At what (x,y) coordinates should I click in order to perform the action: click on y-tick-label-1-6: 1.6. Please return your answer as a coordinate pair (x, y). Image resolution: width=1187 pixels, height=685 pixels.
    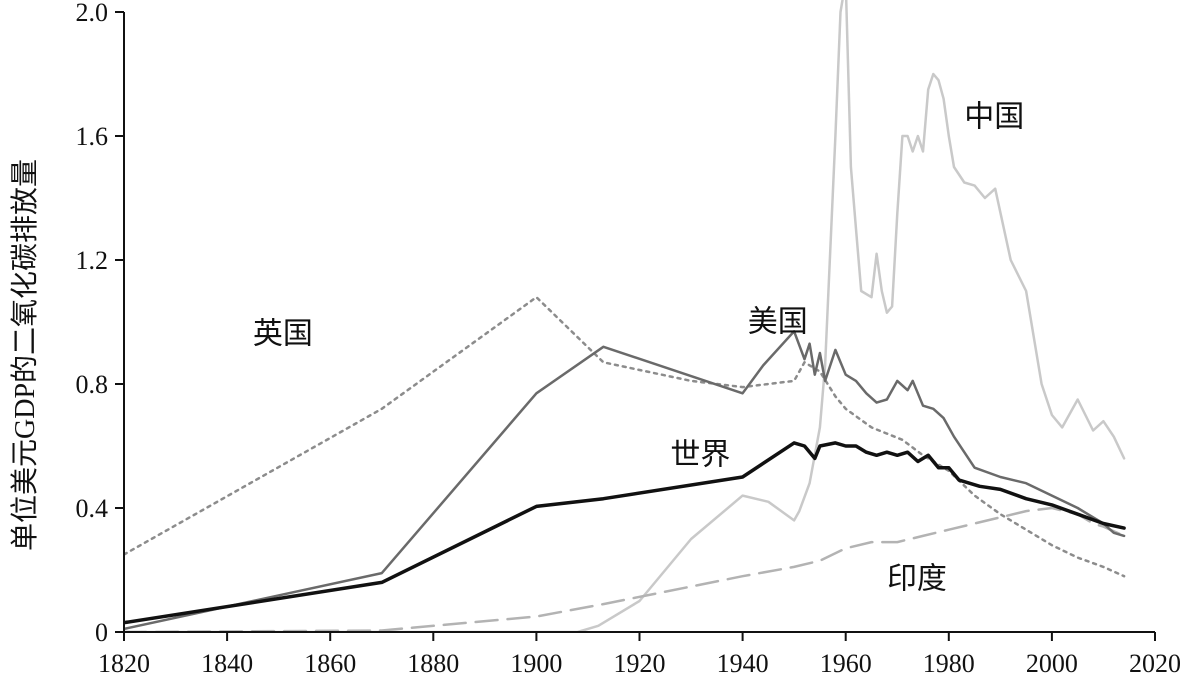
    Looking at the image, I should click on (92, 136).